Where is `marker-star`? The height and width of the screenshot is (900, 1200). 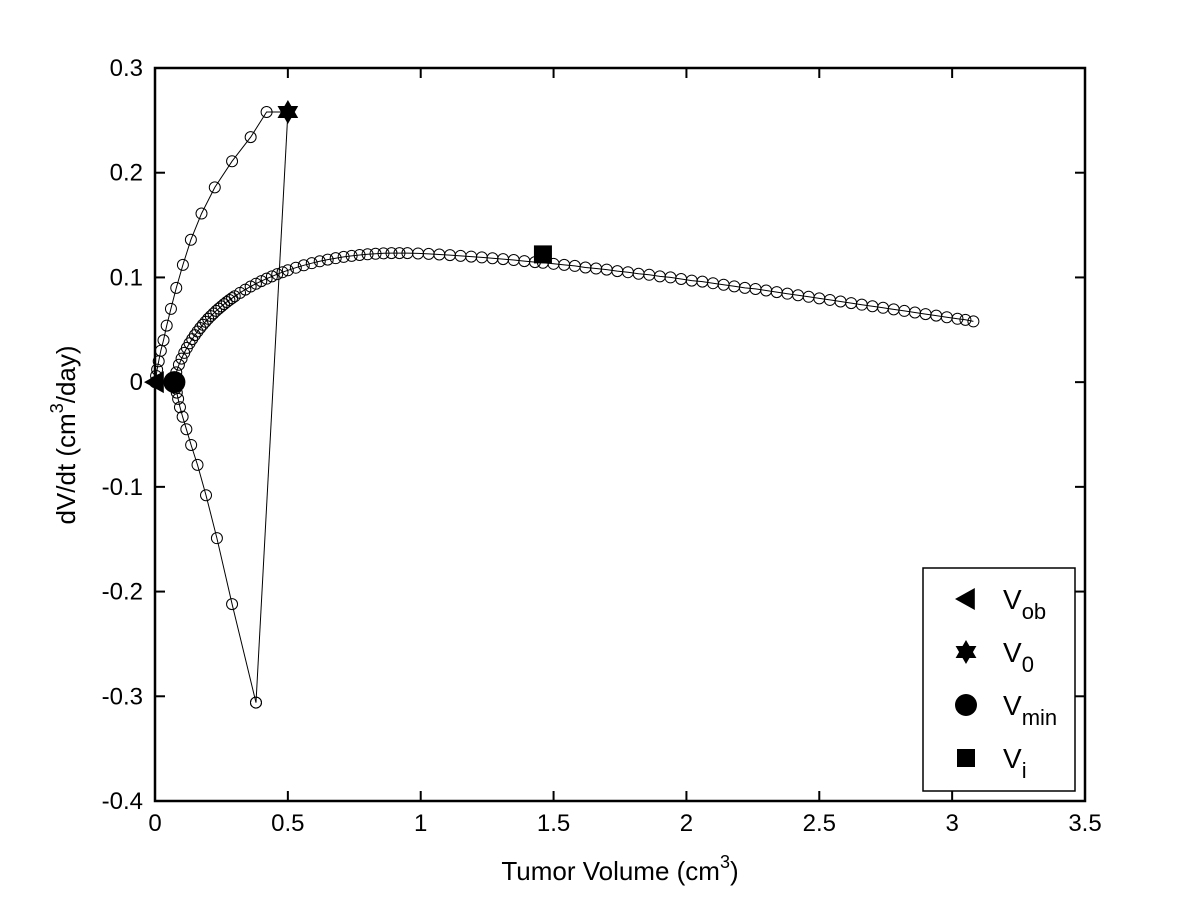 marker-star is located at coordinates (288, 112).